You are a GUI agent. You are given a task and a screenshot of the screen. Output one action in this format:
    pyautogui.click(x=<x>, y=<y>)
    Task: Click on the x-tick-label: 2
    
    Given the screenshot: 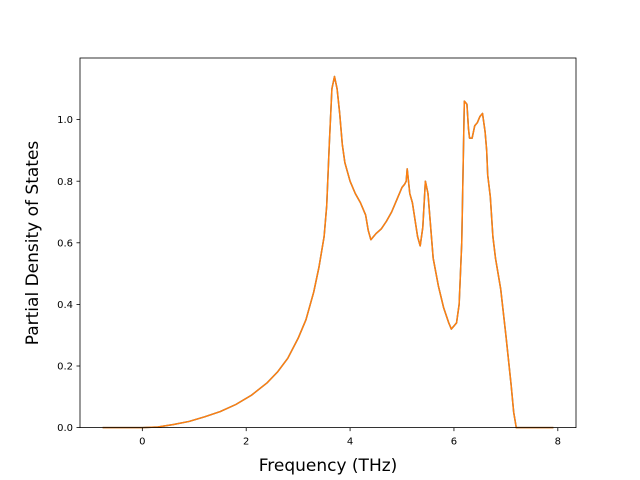 What is the action you would take?
    pyautogui.click(x=246, y=442)
    